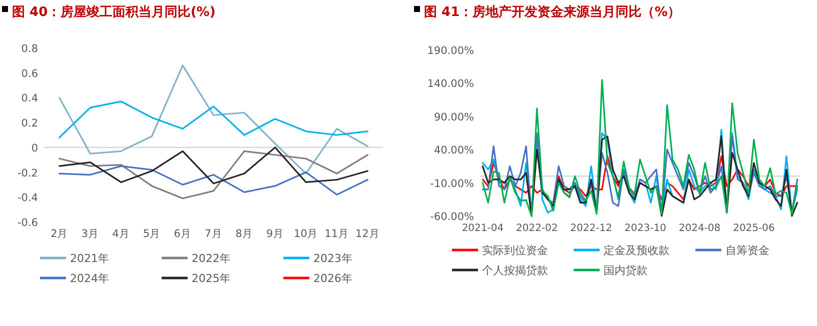 The height and width of the screenshot is (326, 817). I want to click on y-tick-label: 0.6, so click(29, 74).